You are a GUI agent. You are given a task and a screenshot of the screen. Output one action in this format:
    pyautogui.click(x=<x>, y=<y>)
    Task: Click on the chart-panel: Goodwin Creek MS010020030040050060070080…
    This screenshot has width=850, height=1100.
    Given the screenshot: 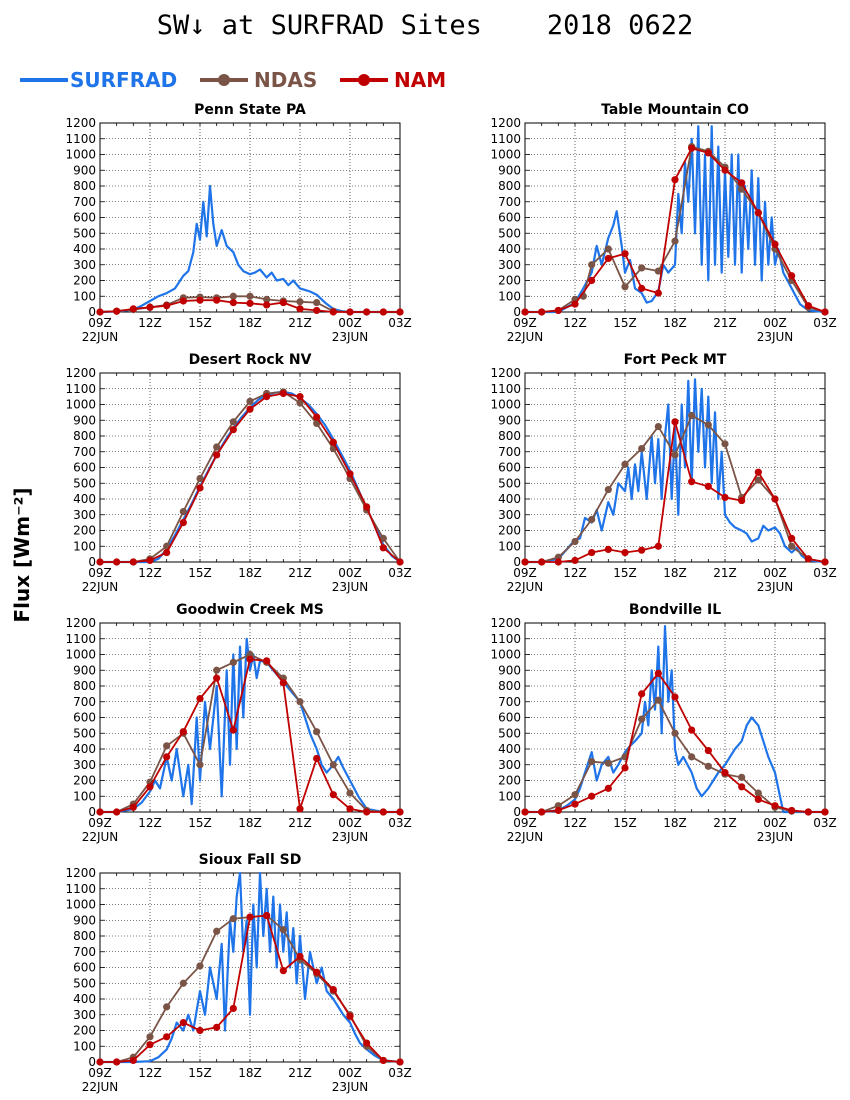 What is the action you would take?
    pyautogui.click(x=238, y=723)
    